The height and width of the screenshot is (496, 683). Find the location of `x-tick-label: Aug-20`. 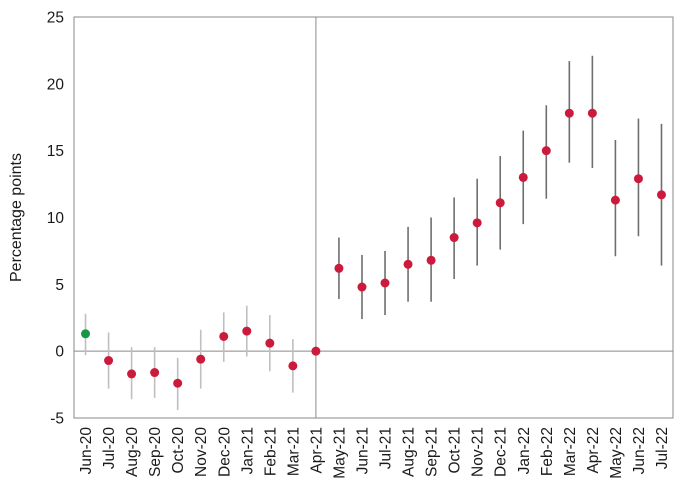

x-tick-label: Aug-20 is located at coordinates (132, 452).